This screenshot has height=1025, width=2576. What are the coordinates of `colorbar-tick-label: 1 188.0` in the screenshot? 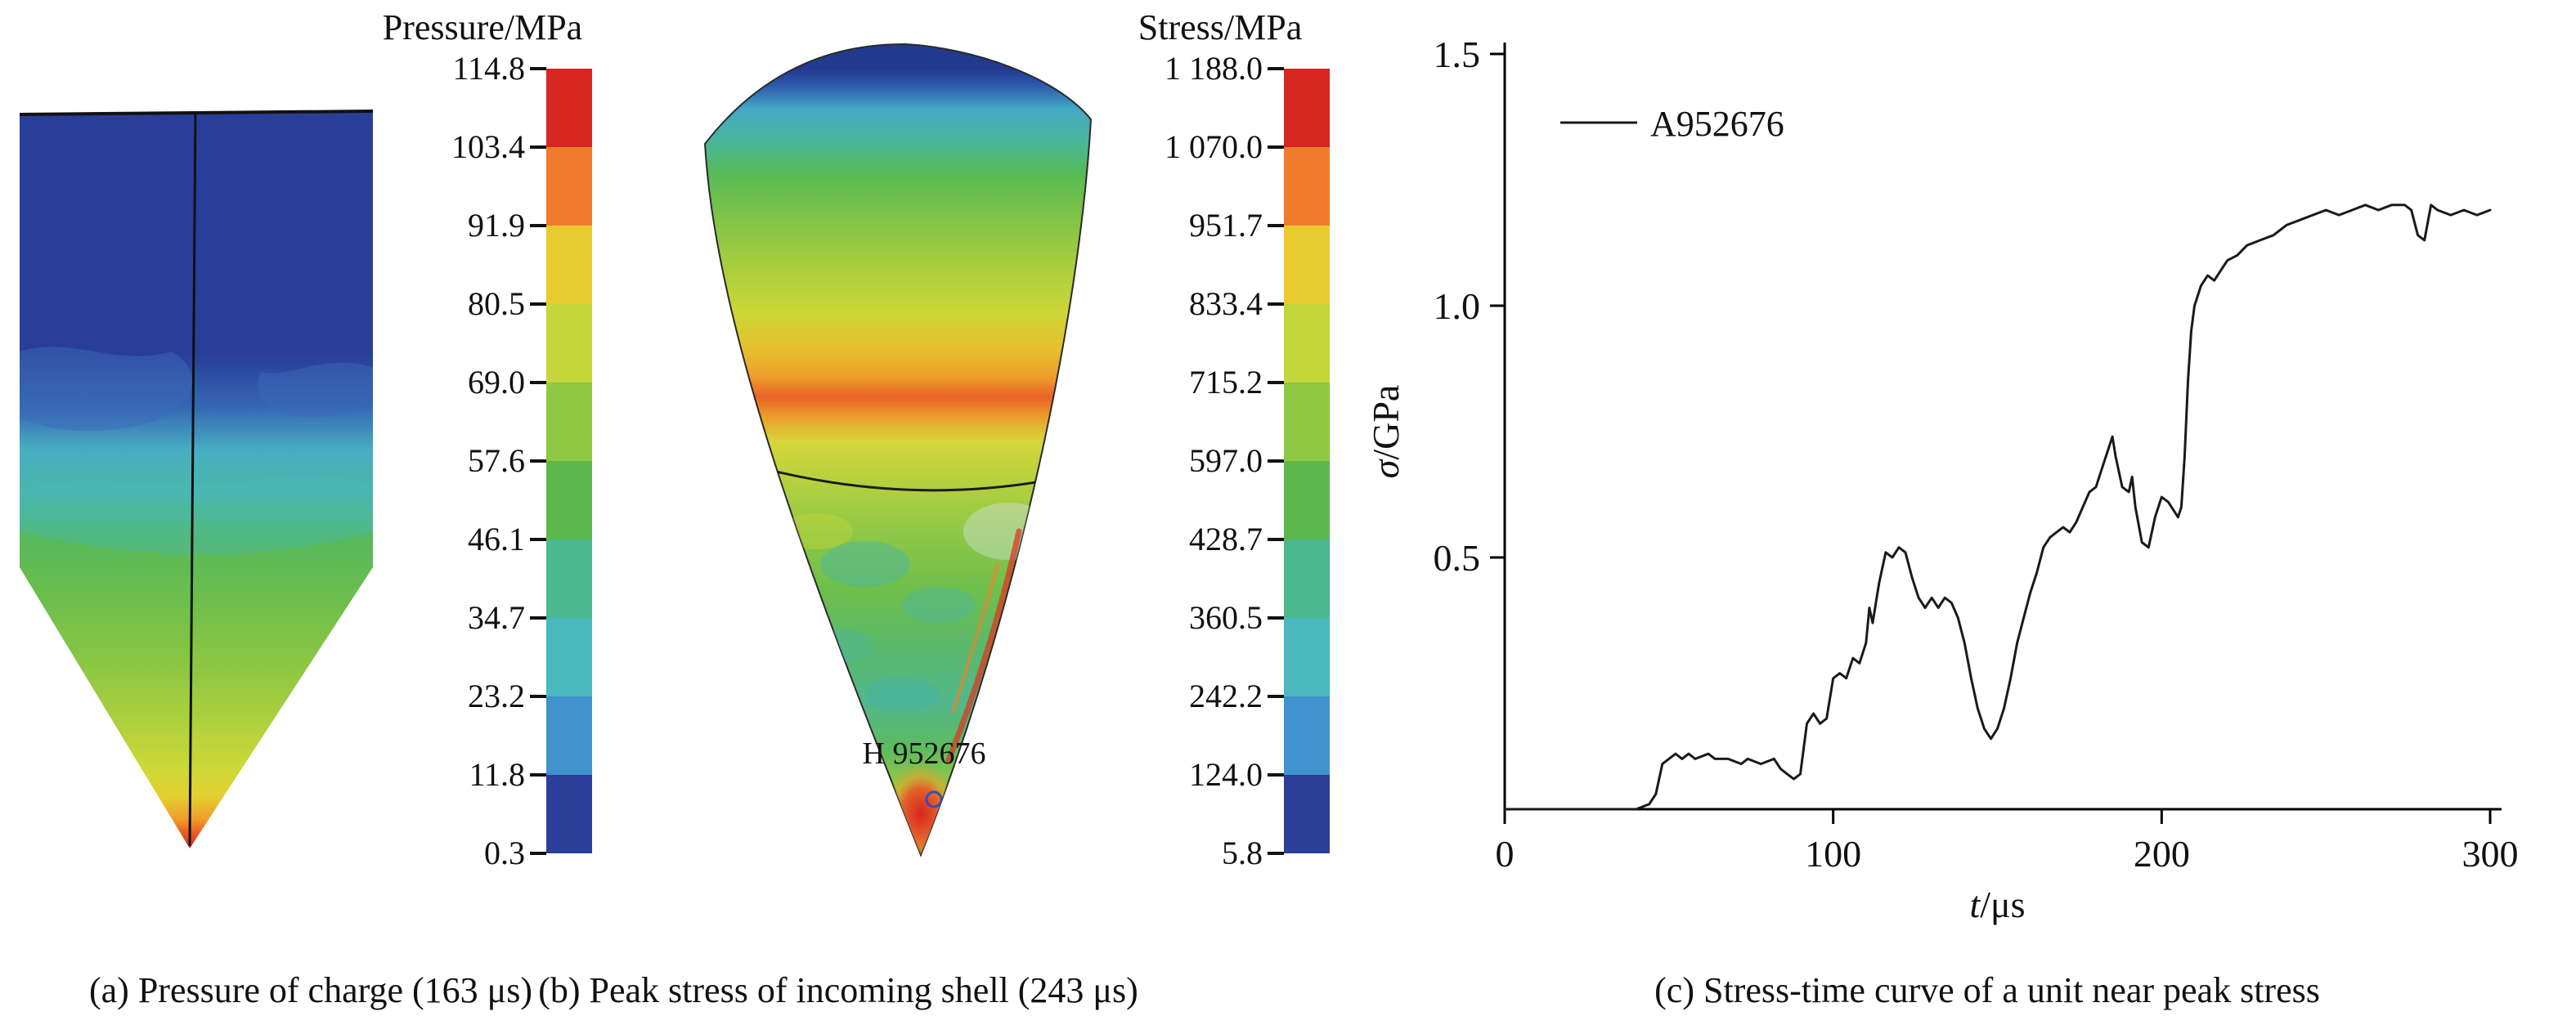 It's located at (1214, 68).